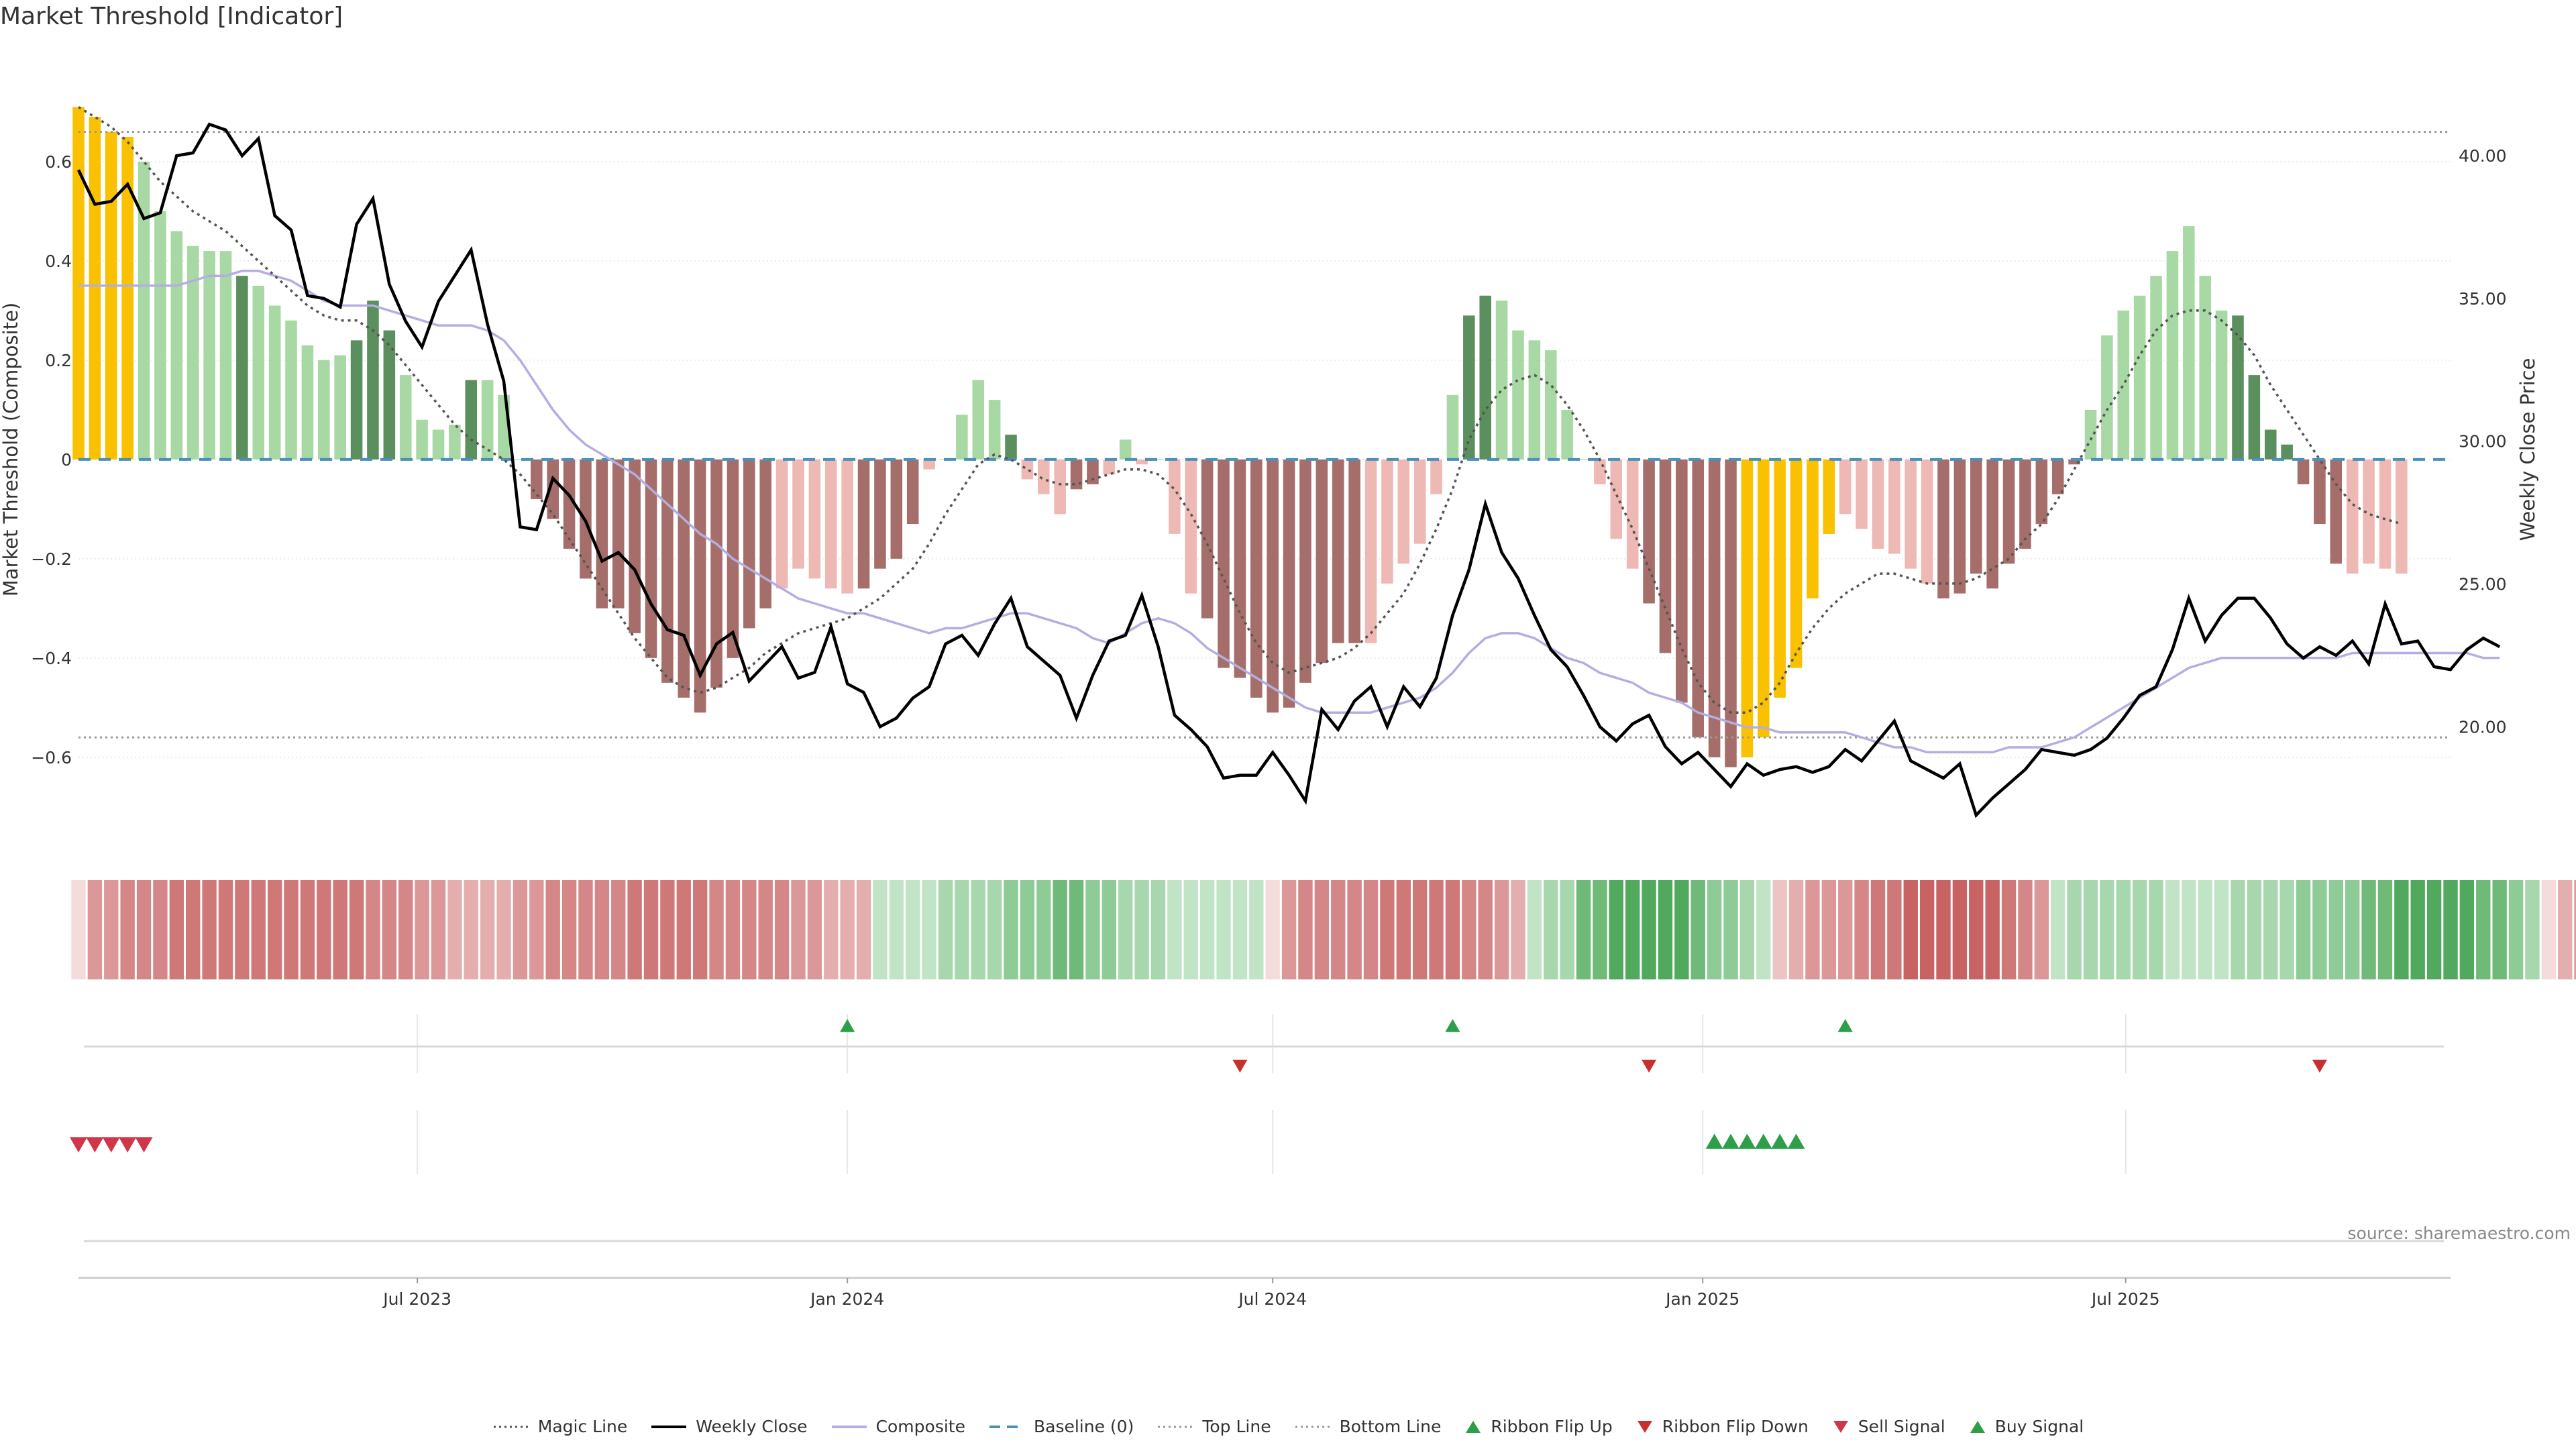  I want to click on y-axis-label: Market Threshold (Composite), so click(11, 449).